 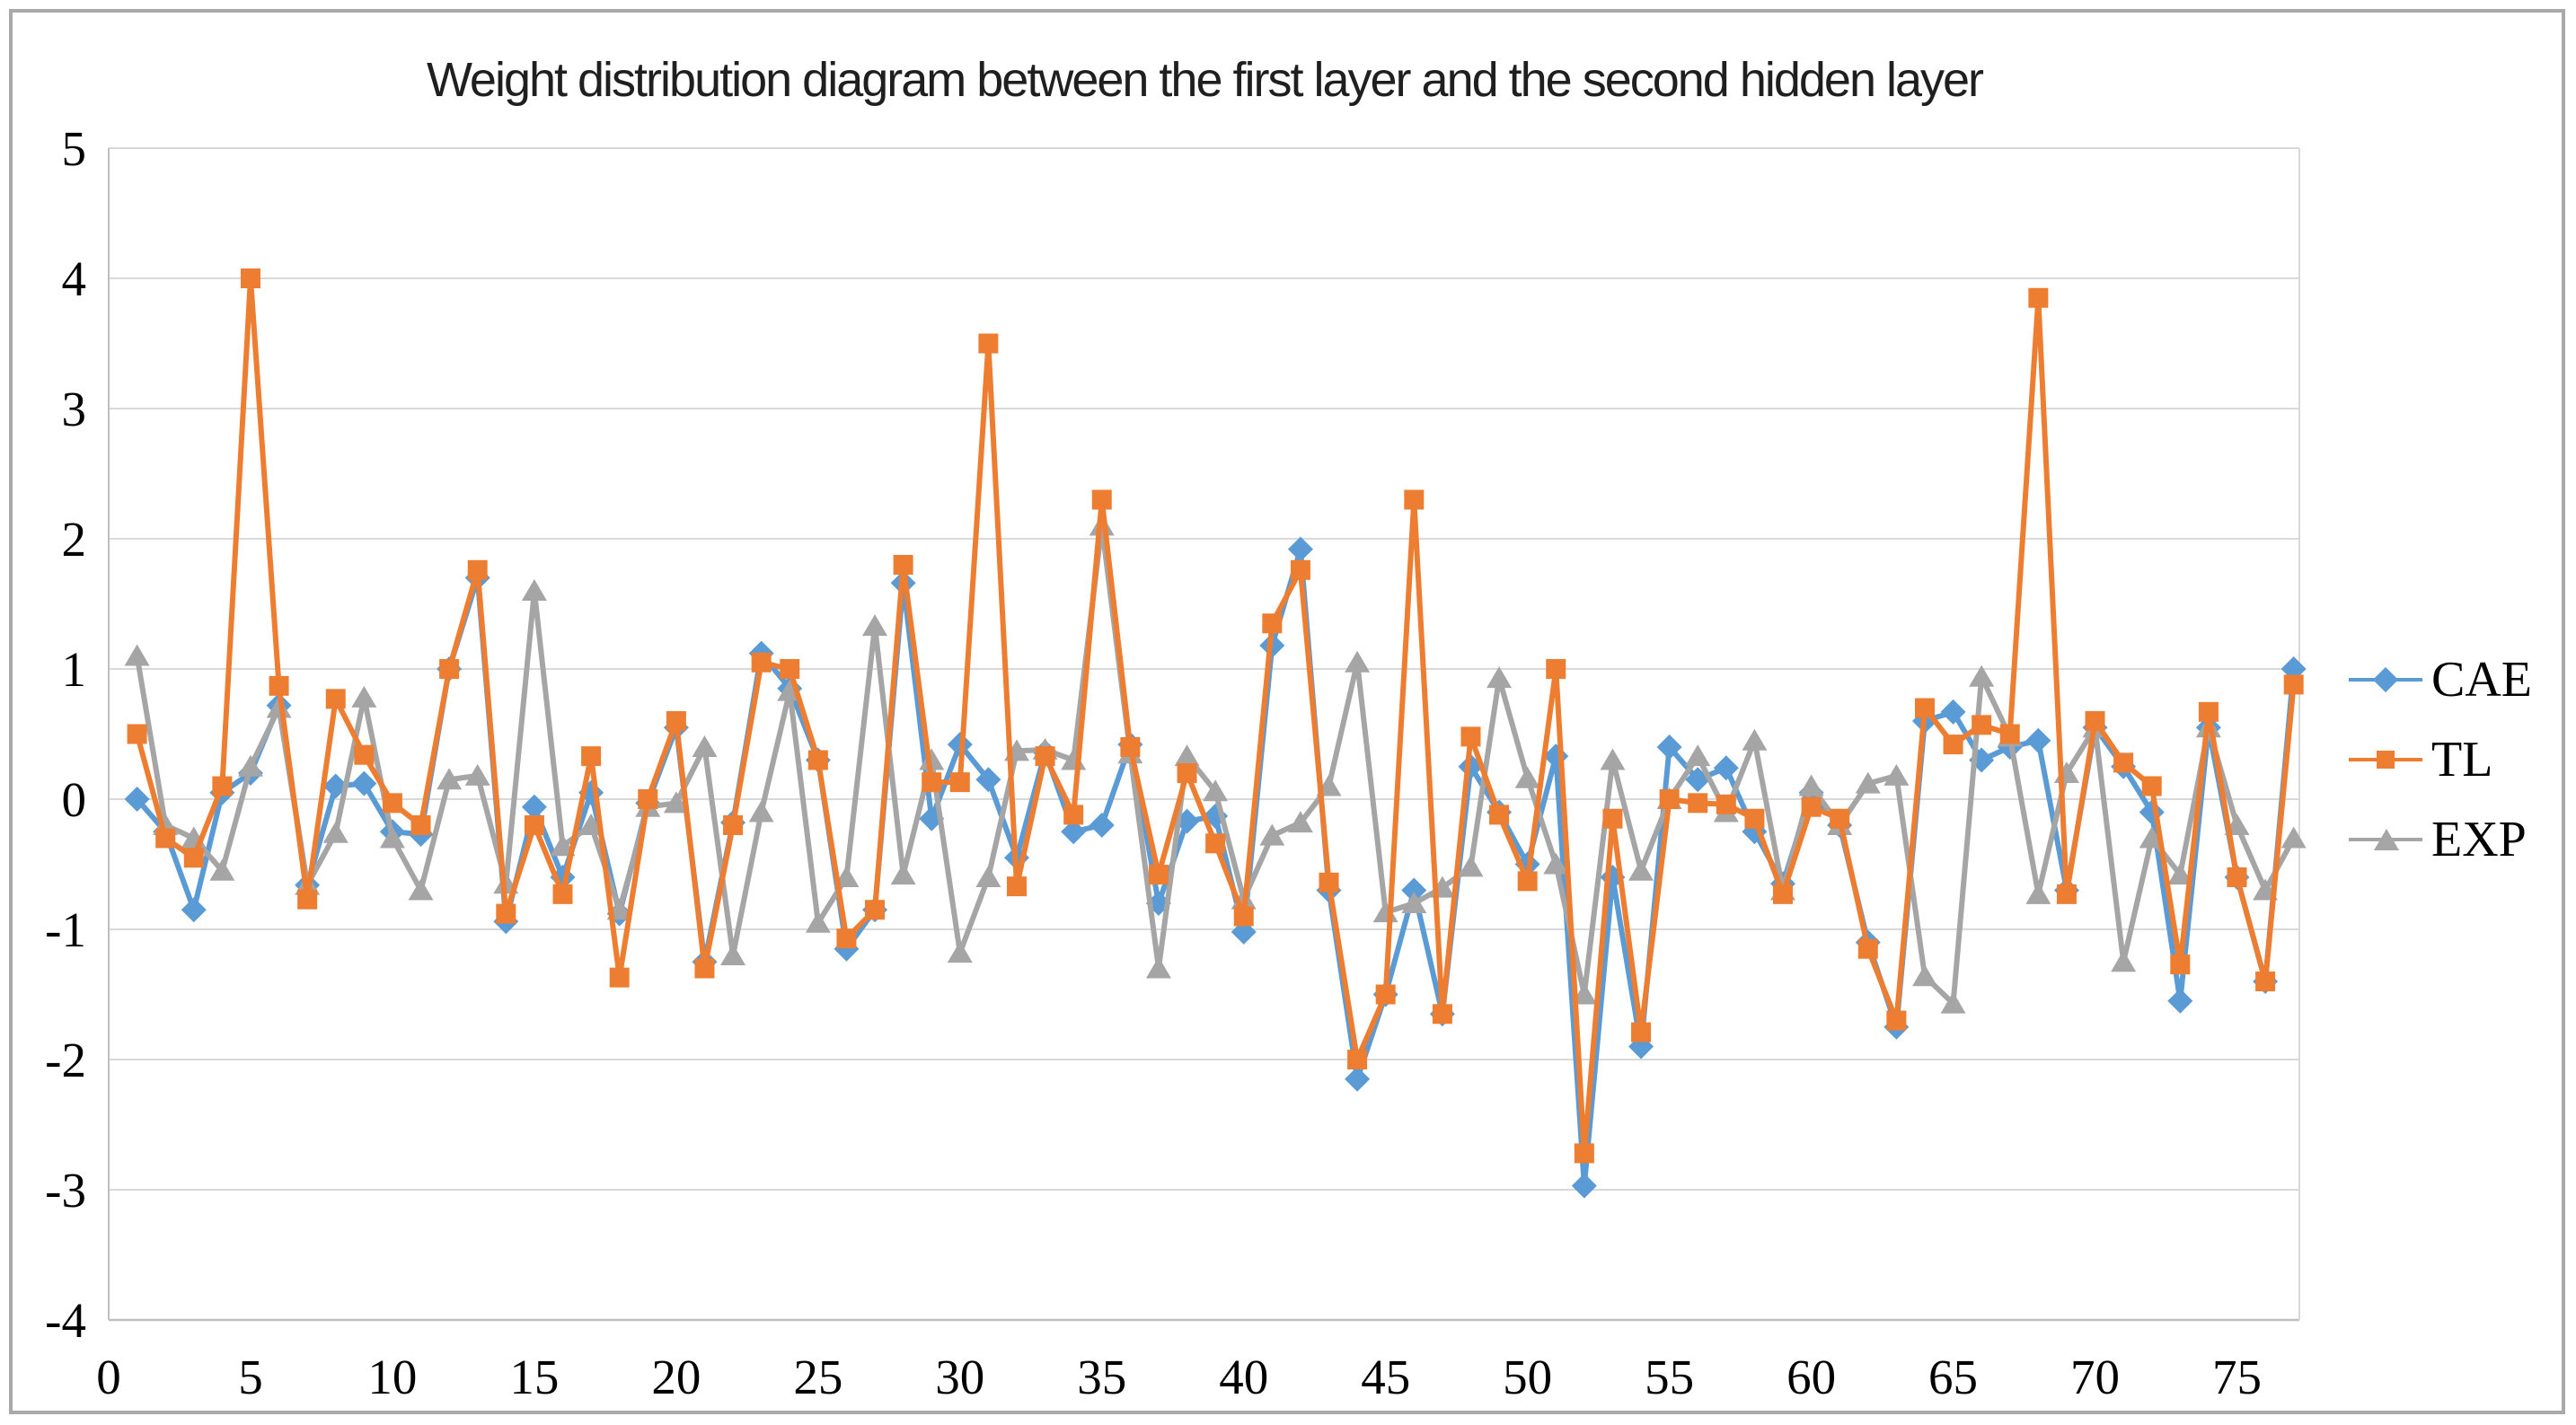 I want to click on y-tick-label: -4, so click(x=65, y=1321).